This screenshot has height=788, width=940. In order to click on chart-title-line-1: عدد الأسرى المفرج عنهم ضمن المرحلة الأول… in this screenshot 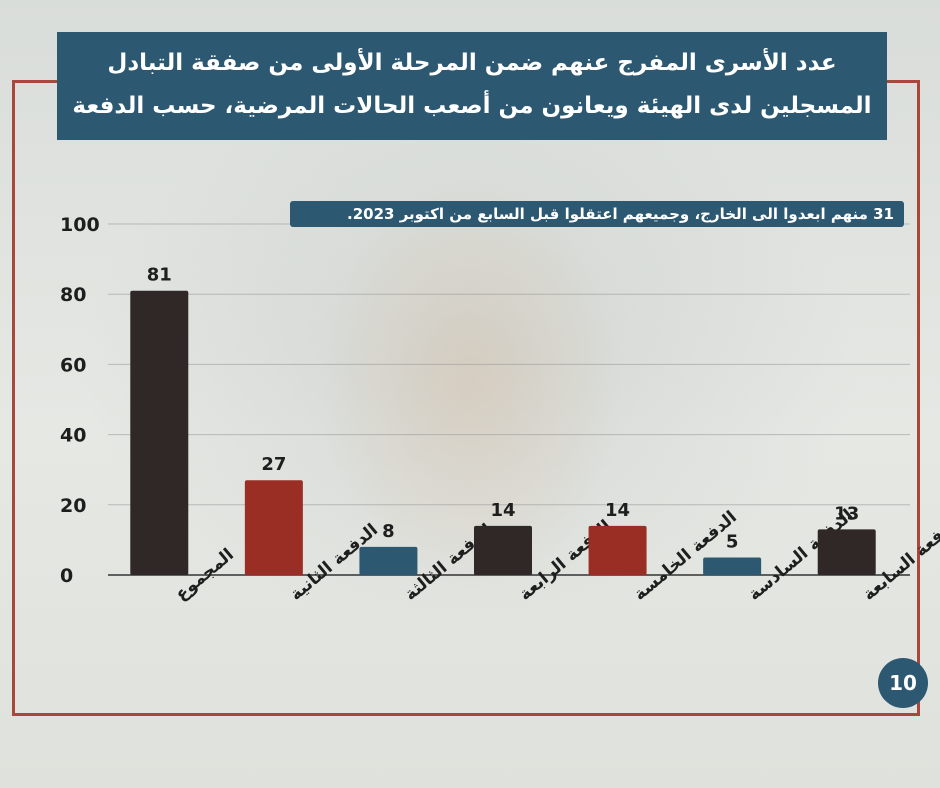, I will do `click(472, 63)`.